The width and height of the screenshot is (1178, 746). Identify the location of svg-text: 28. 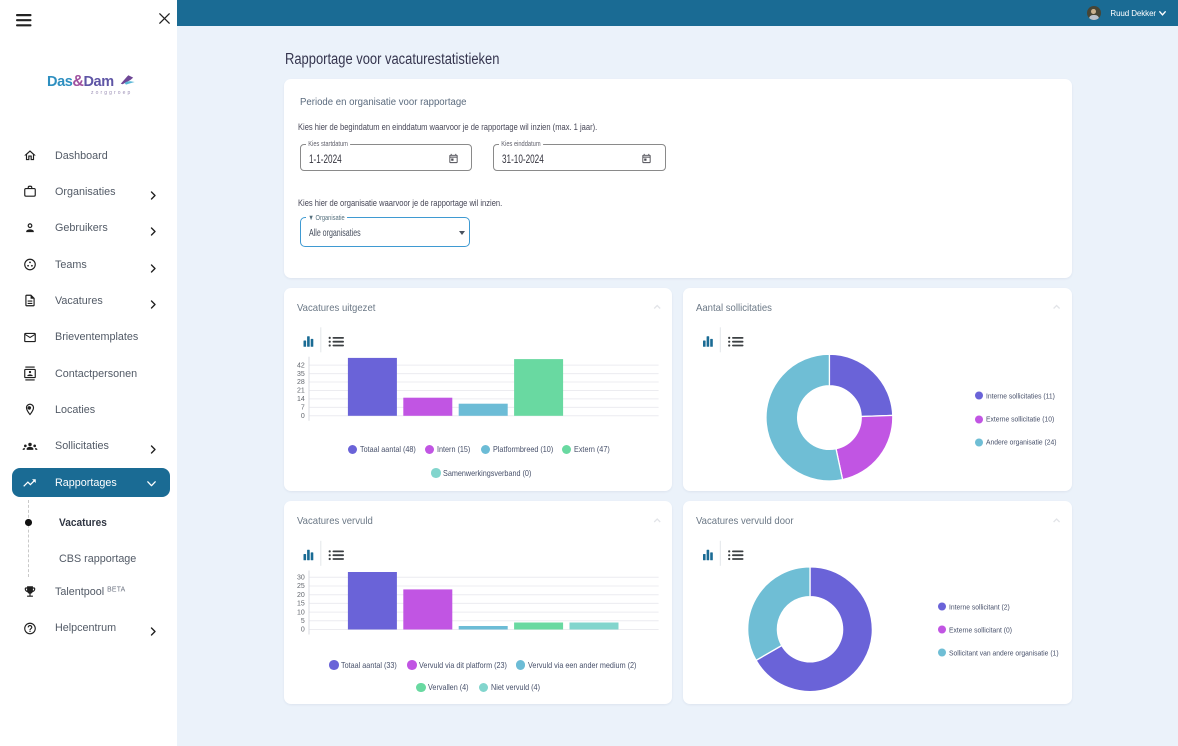
(301, 382).